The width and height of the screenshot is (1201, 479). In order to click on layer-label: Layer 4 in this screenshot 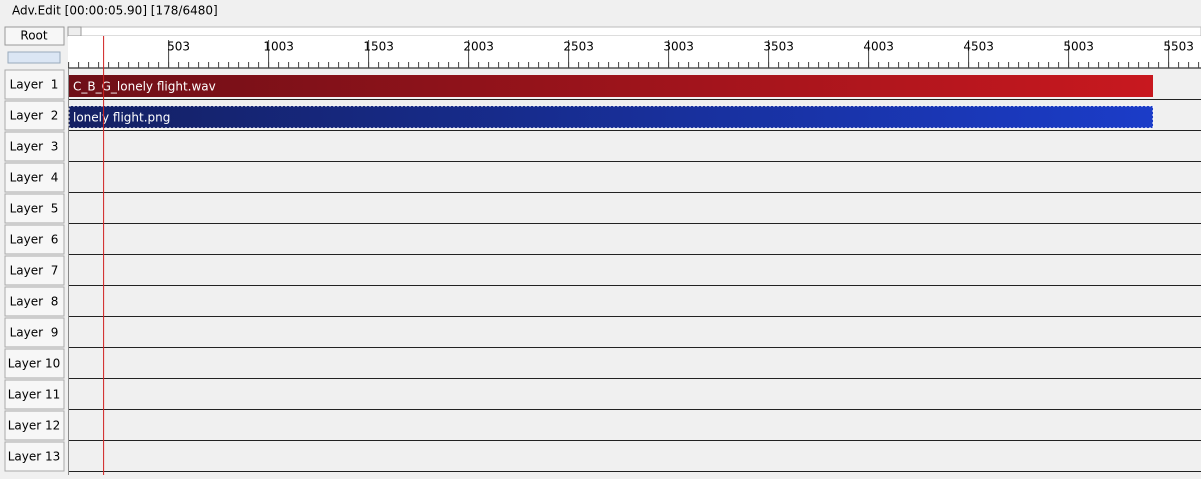, I will do `click(34, 178)`.